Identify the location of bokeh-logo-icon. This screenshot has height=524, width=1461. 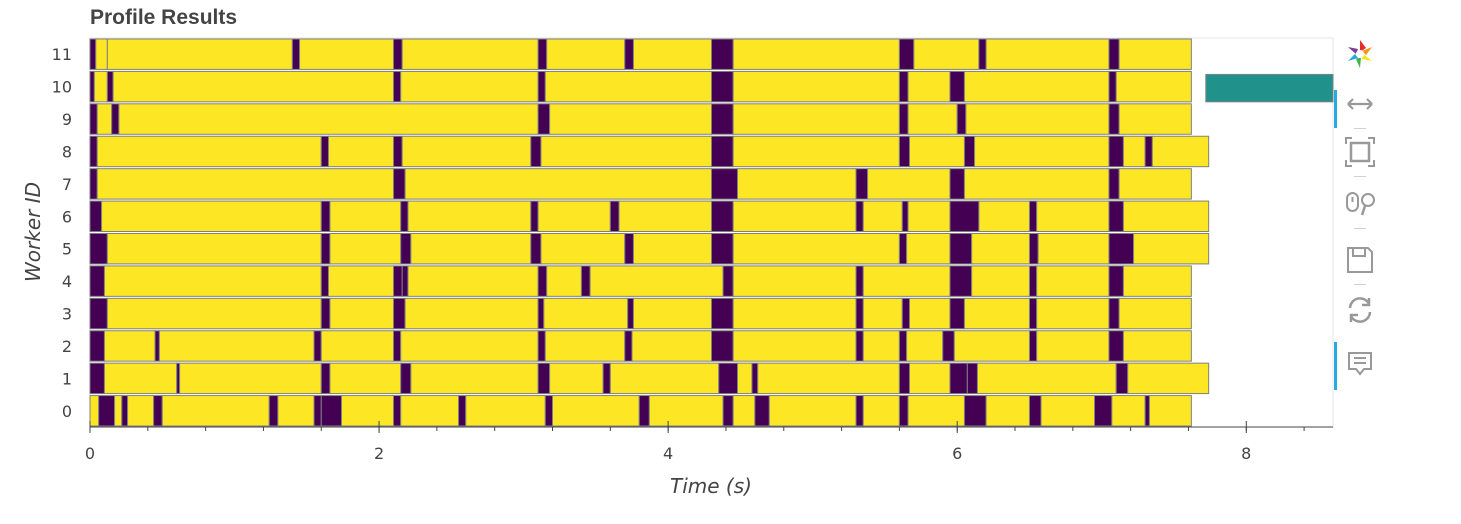
(1360, 54).